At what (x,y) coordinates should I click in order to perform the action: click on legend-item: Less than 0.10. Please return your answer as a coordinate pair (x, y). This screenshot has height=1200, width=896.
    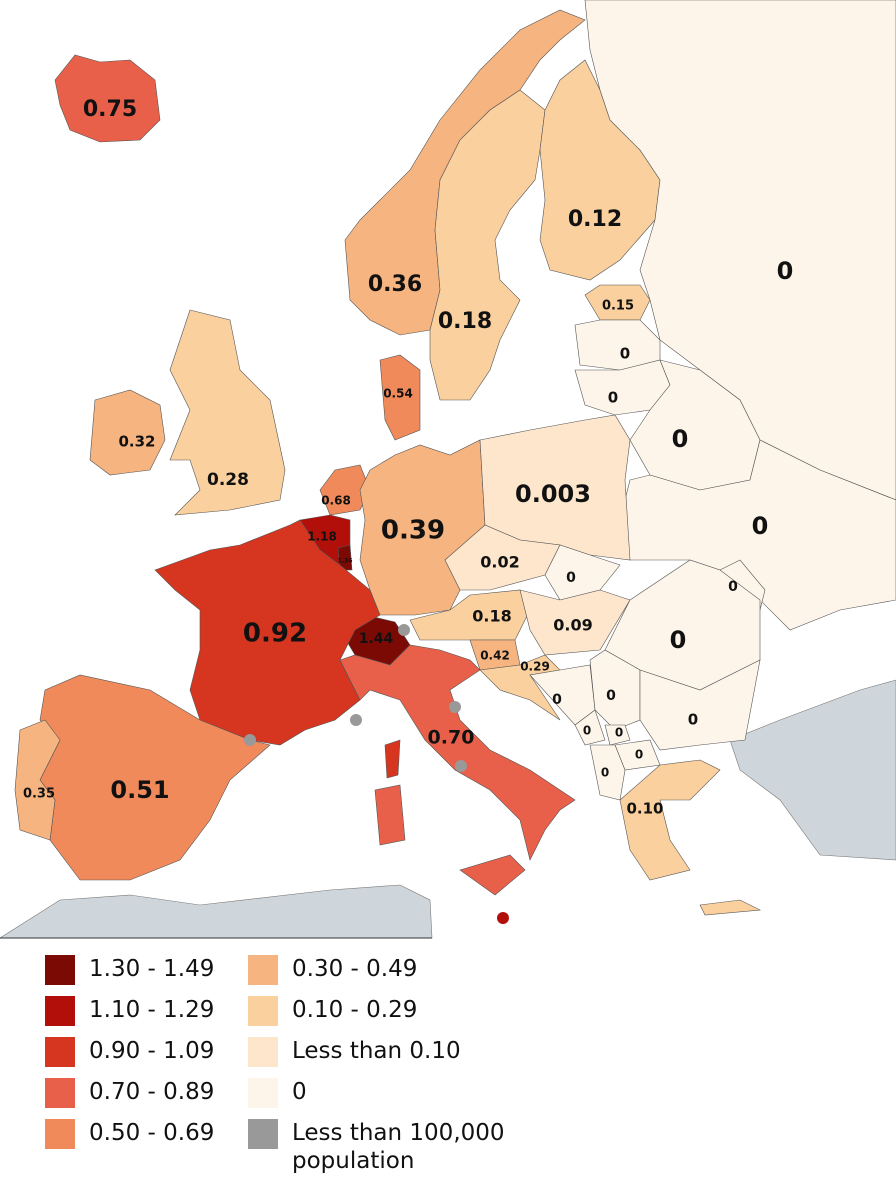
    Looking at the image, I should click on (354, 1052).